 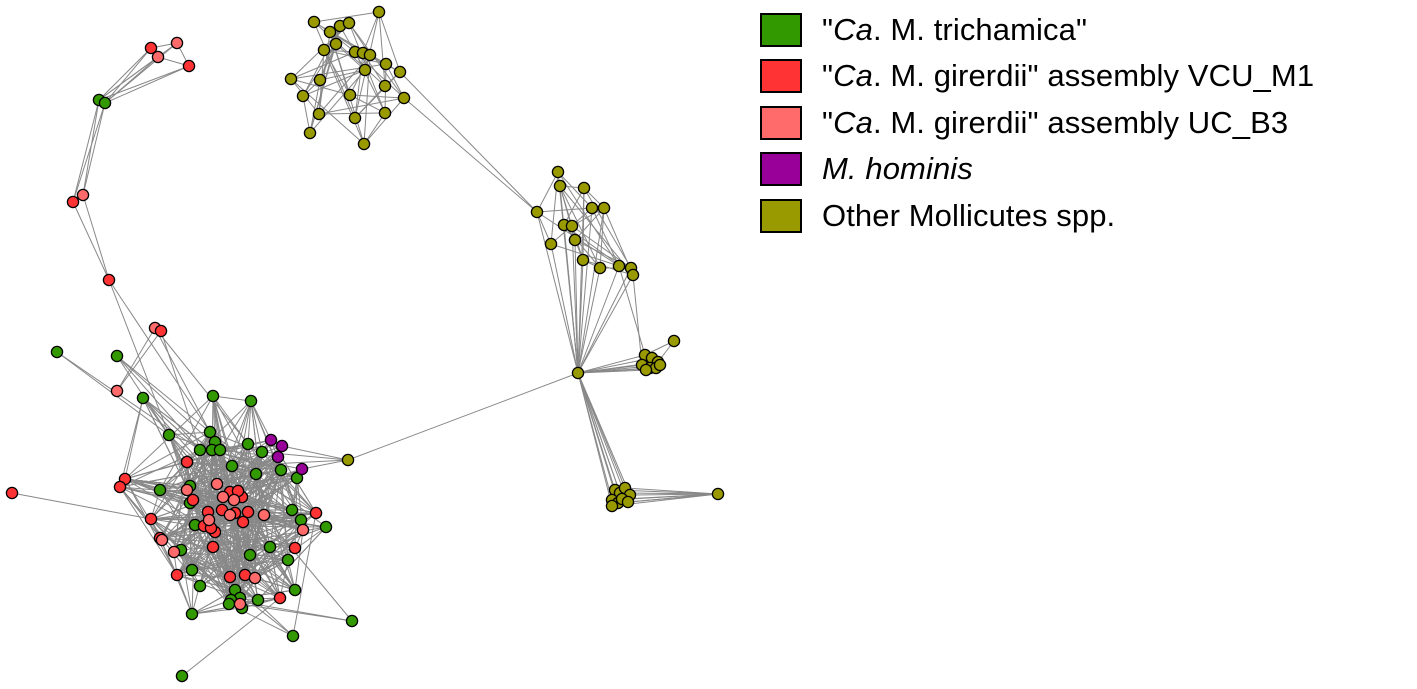 I want to click on legend-item-other-mollicutes: Other Mollicutes spp., so click(x=1037, y=215).